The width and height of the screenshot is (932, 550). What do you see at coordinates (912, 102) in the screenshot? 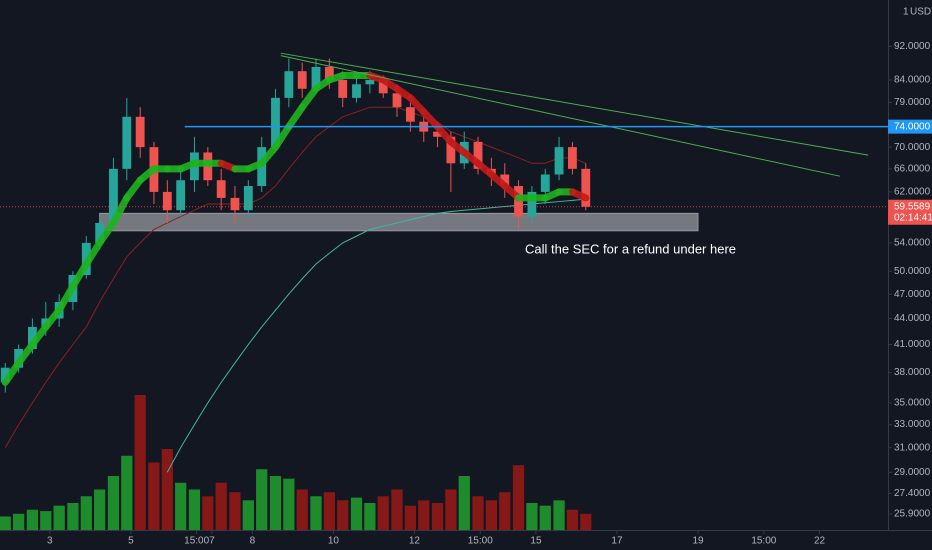
I see `y-tick-label: 79.0000` at bounding box center [912, 102].